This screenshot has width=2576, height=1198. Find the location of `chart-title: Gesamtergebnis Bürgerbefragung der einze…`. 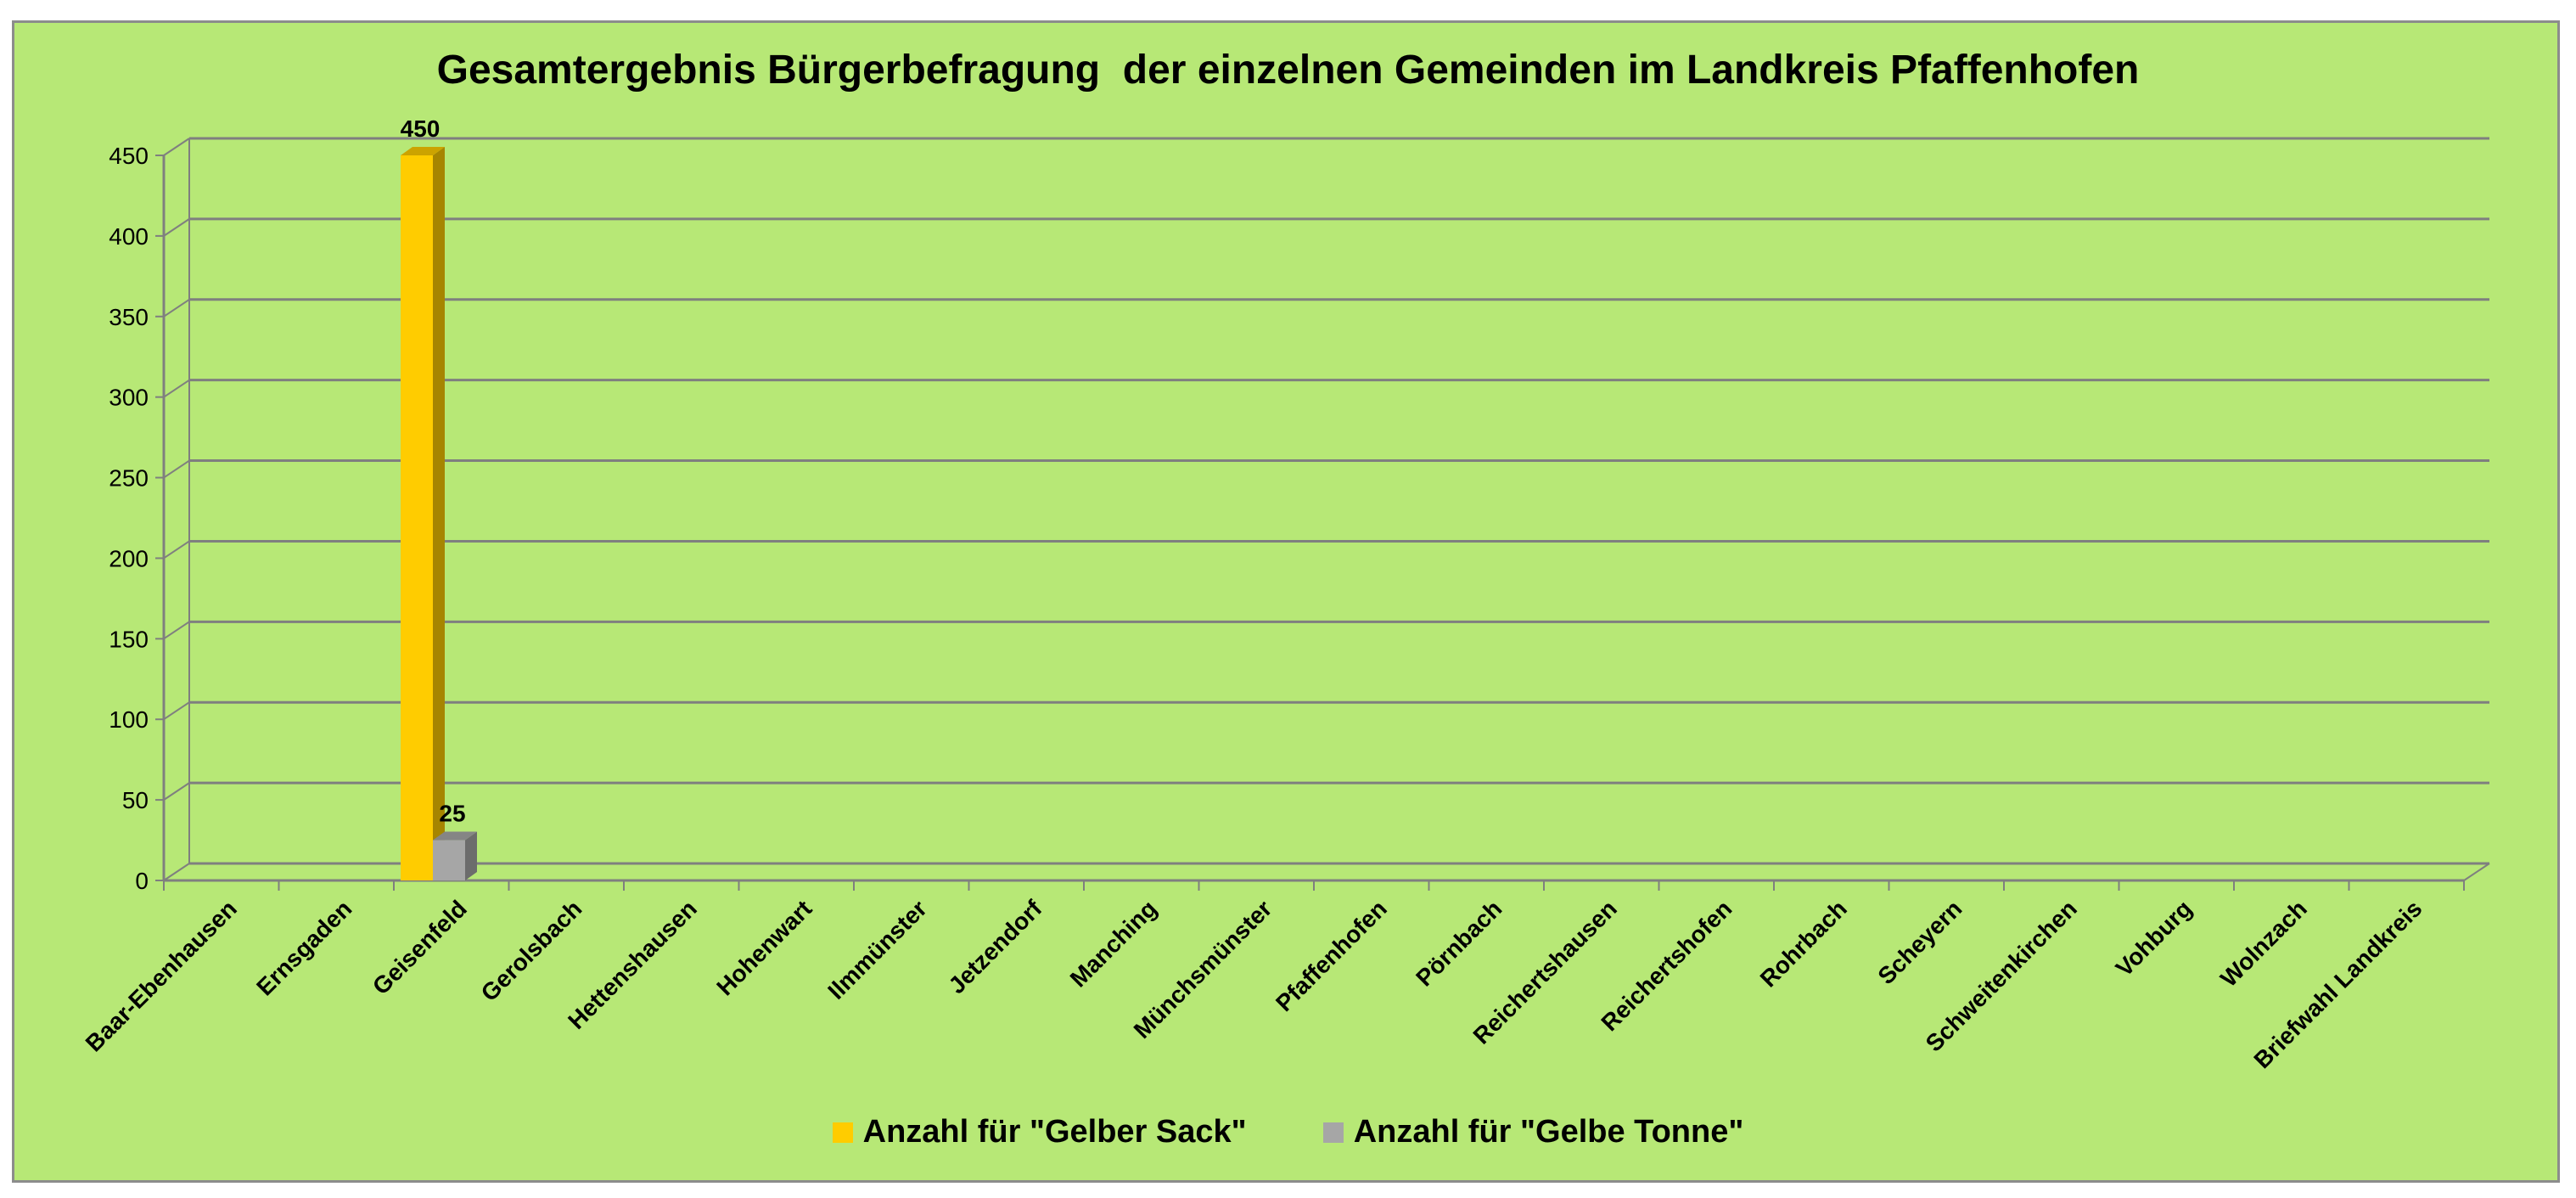

chart-title: Gesamtergebnis Bürgerbefragung der einze… is located at coordinates (1288, 70).